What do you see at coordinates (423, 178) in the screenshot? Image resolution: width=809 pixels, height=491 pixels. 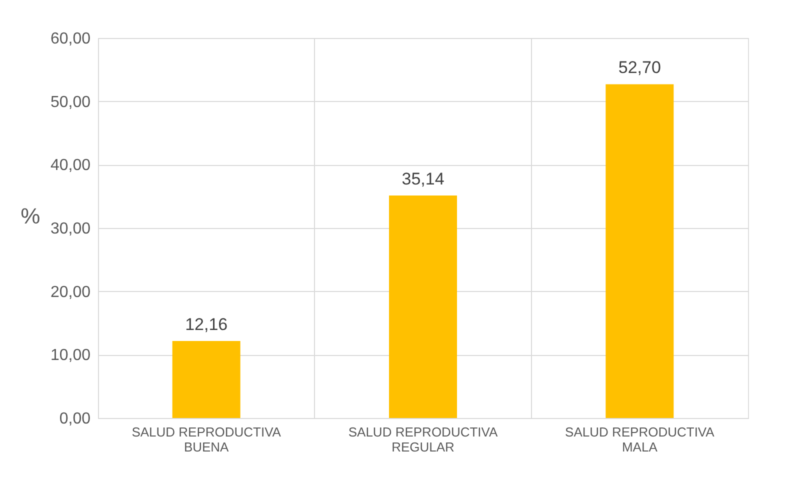 I see `data-label: 35,14` at bounding box center [423, 178].